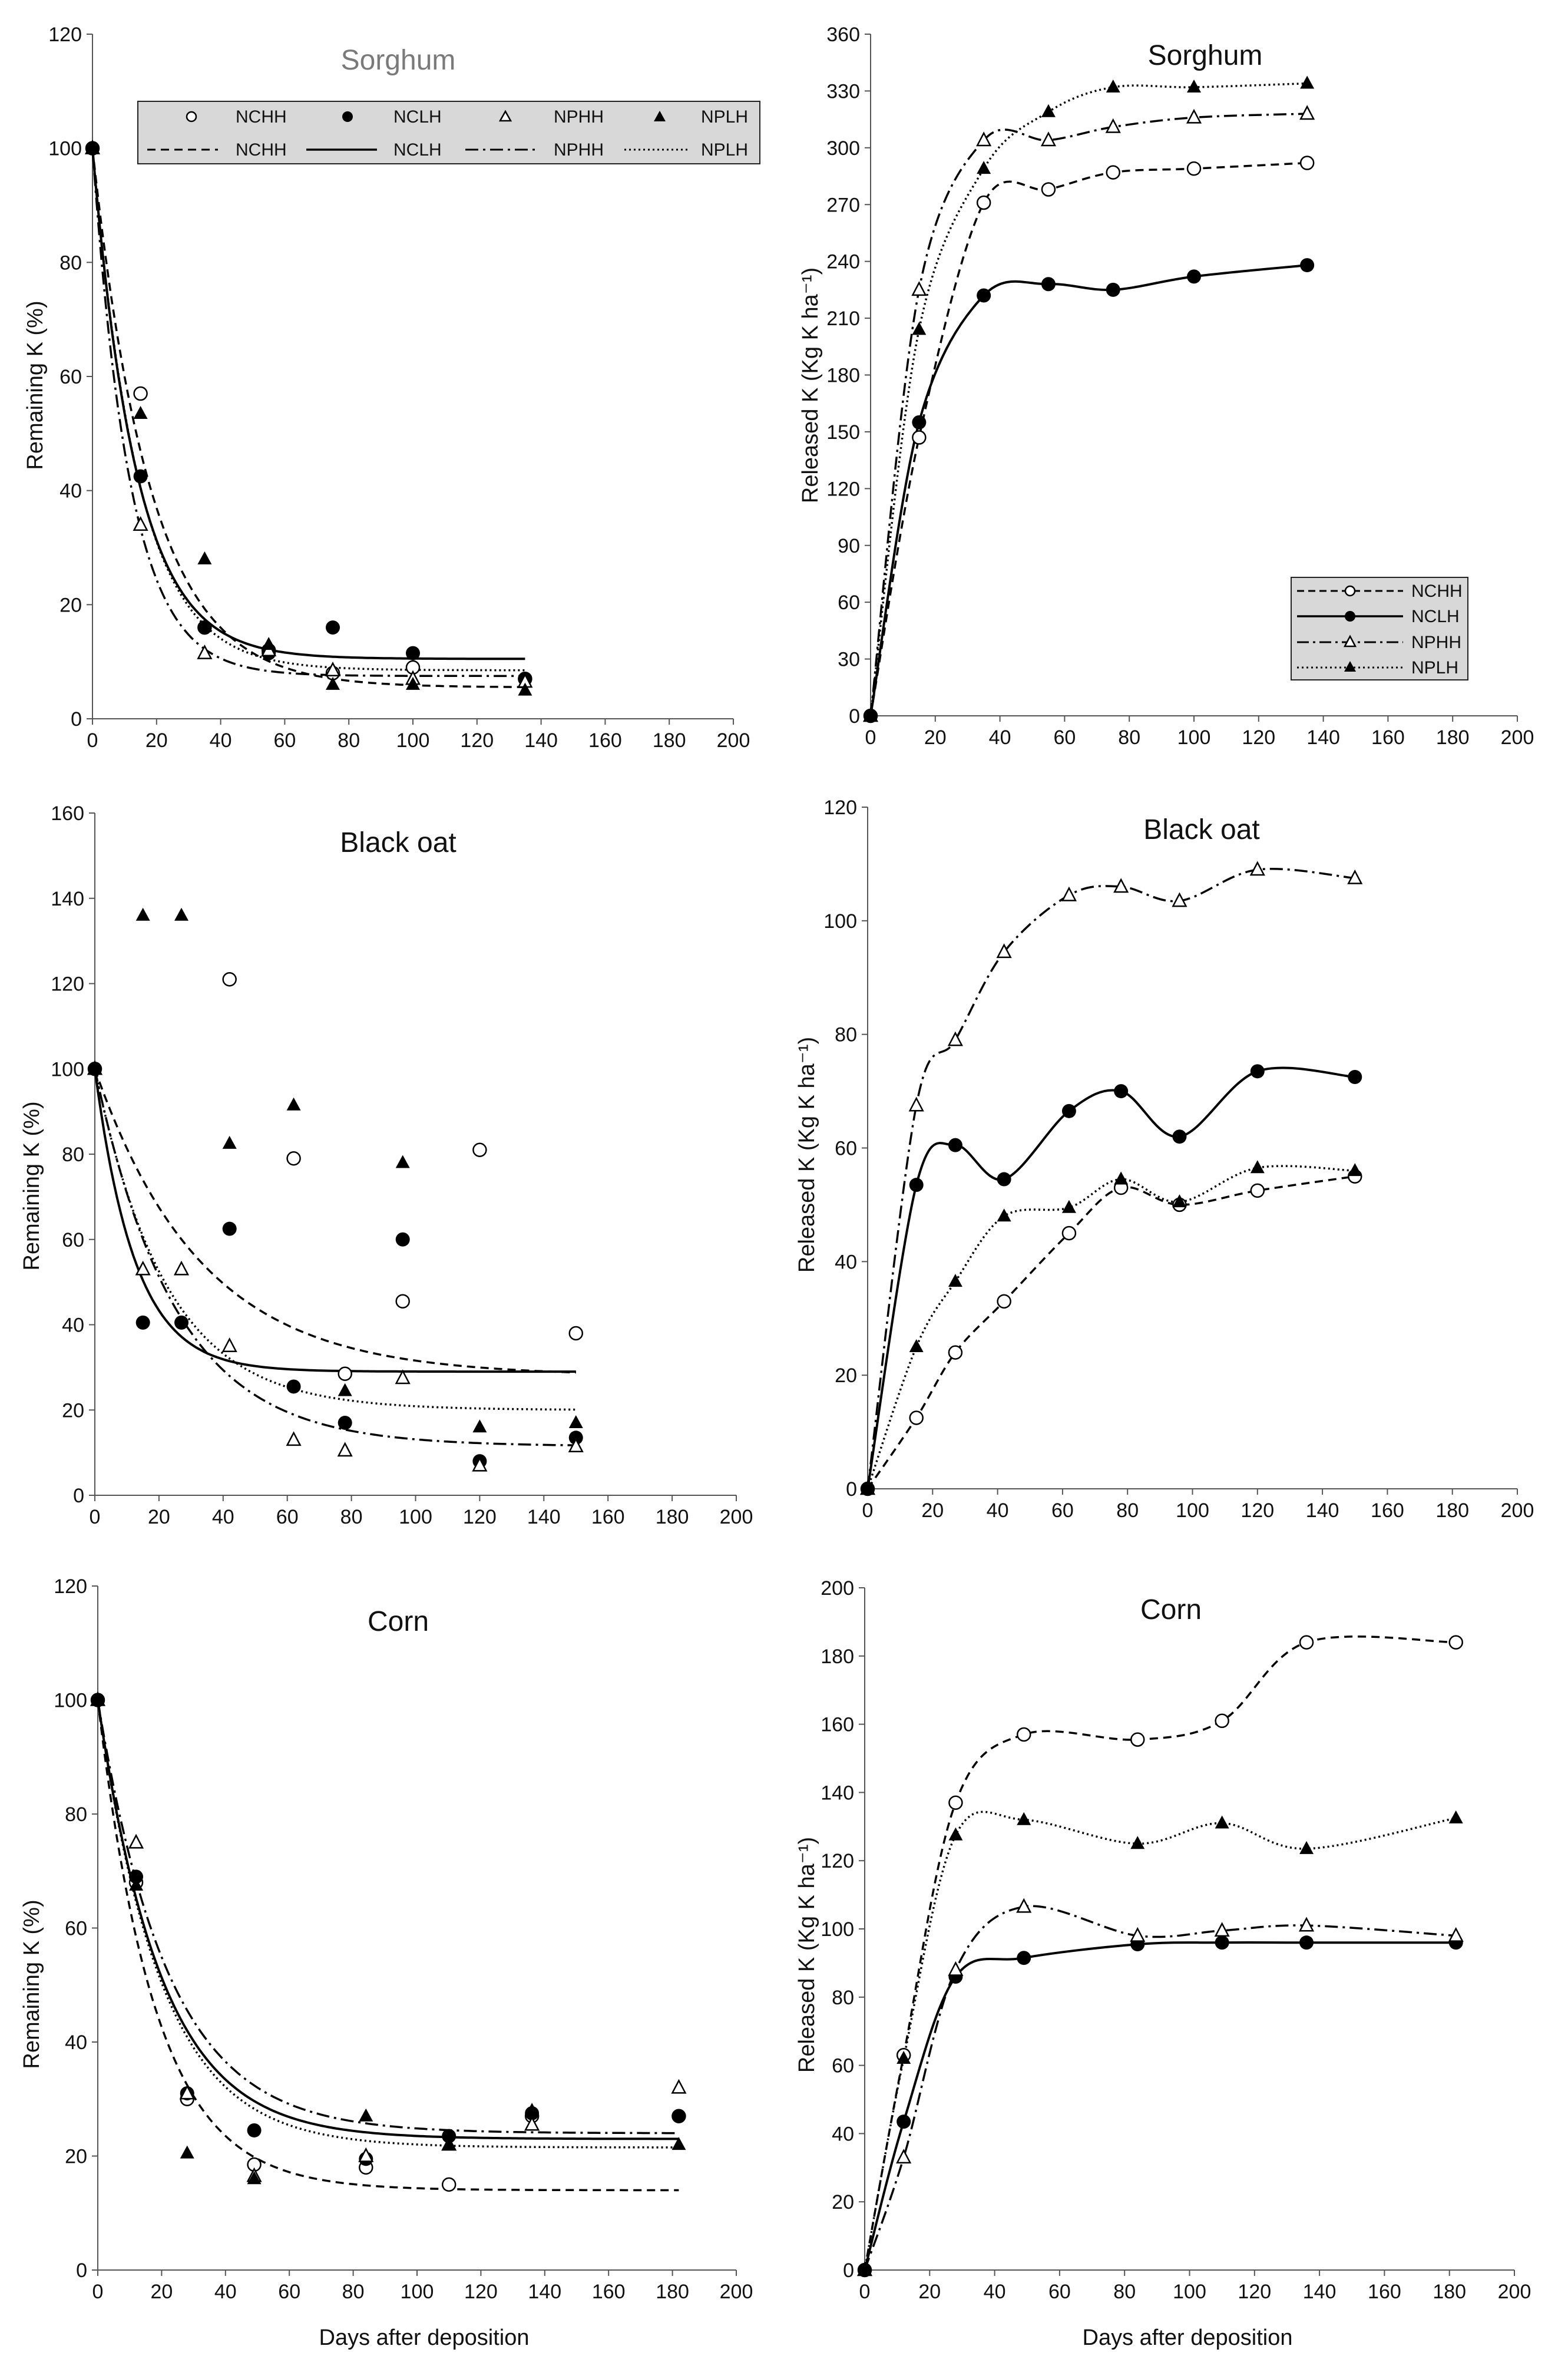 The width and height of the screenshot is (1568, 2359). I want to click on series-line-nclh, so click(308, 404).